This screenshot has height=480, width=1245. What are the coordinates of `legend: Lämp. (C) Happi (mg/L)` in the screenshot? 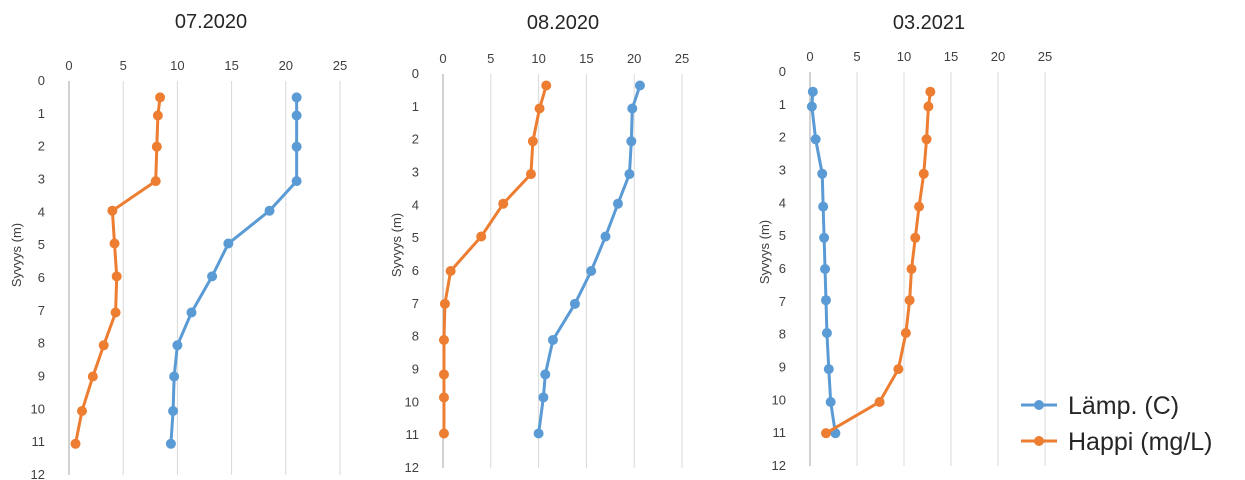 It's located at (1117, 424).